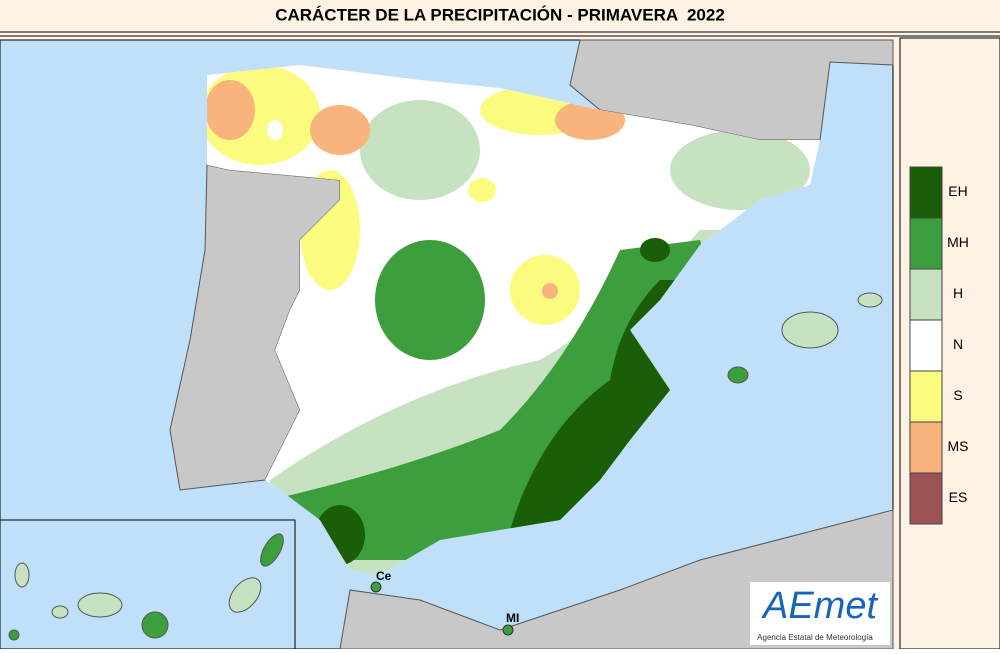 The width and height of the screenshot is (1000, 654). What do you see at coordinates (870, 300) in the screenshot?
I see `menorca` at bounding box center [870, 300].